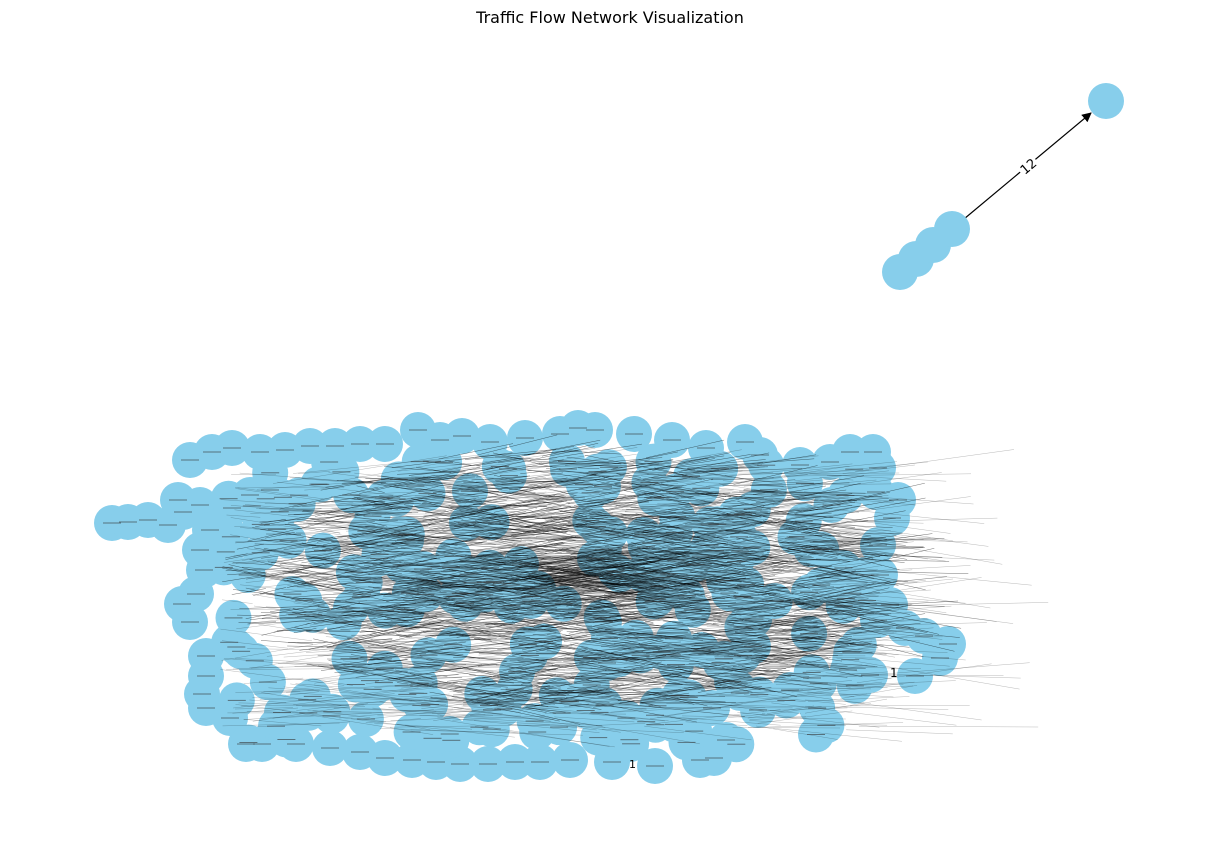  Describe the element at coordinates (1029, 167) in the screenshot. I see `edge-label: 12` at that location.